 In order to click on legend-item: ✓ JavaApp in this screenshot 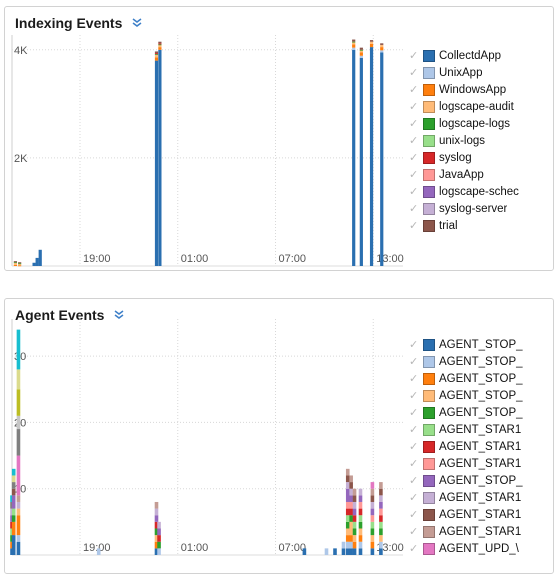, I will do `click(469, 174)`.